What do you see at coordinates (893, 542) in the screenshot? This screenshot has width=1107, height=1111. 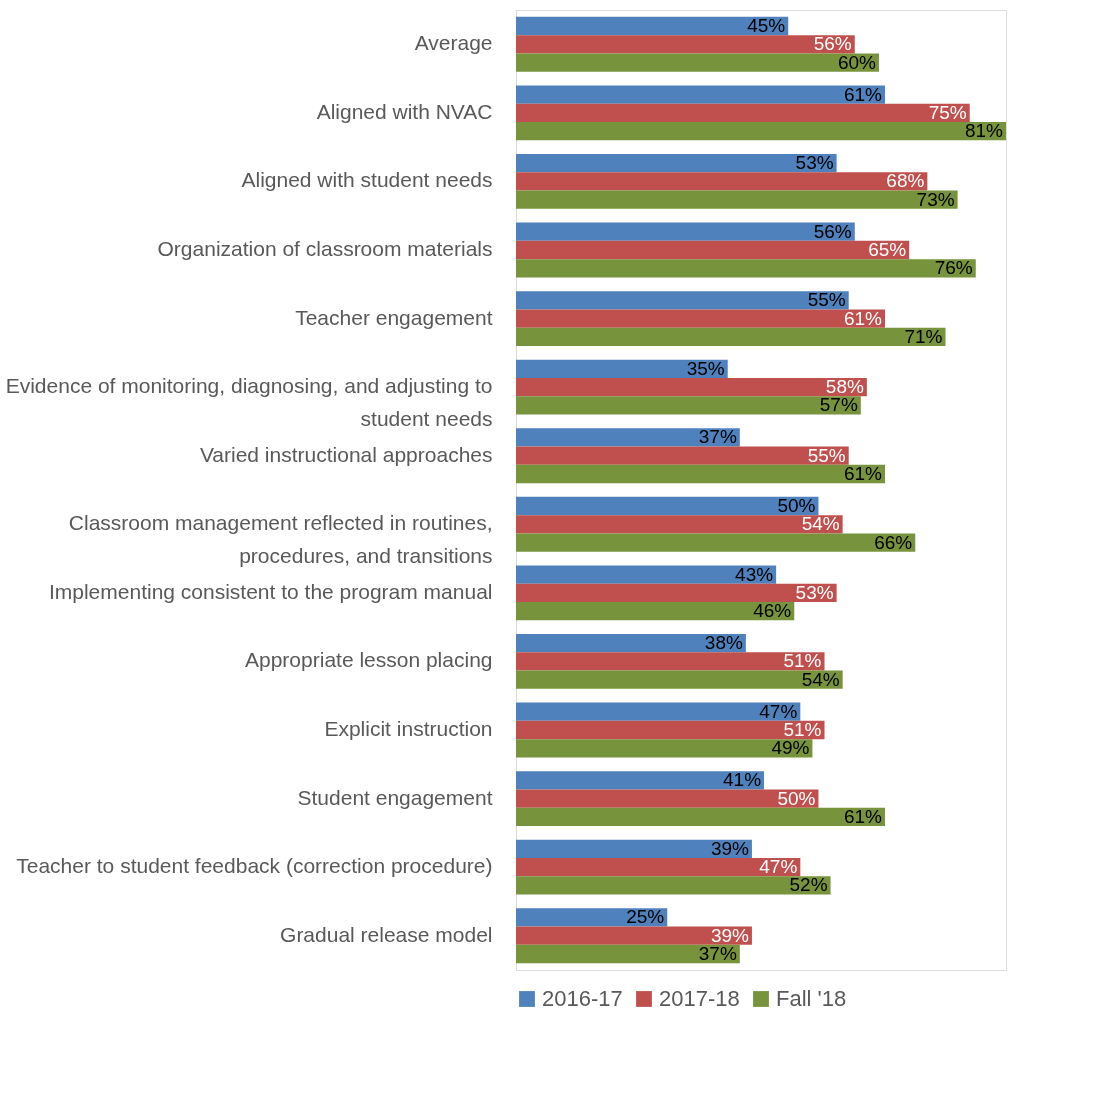 I see `data-label: 66%` at bounding box center [893, 542].